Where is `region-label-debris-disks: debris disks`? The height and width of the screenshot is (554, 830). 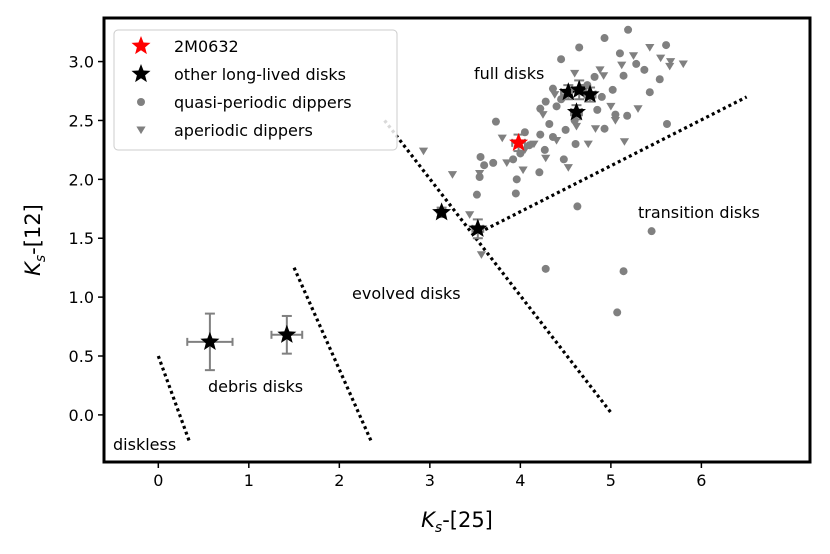
region-label-debris-disks: debris disks is located at coordinates (255, 386).